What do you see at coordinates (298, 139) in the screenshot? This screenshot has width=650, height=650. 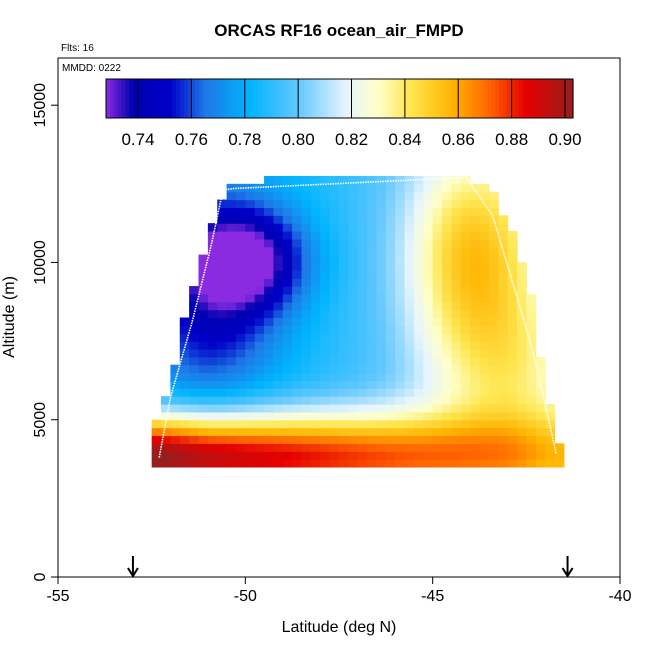 I see `colorbar-tick-label: 0.80` at bounding box center [298, 139].